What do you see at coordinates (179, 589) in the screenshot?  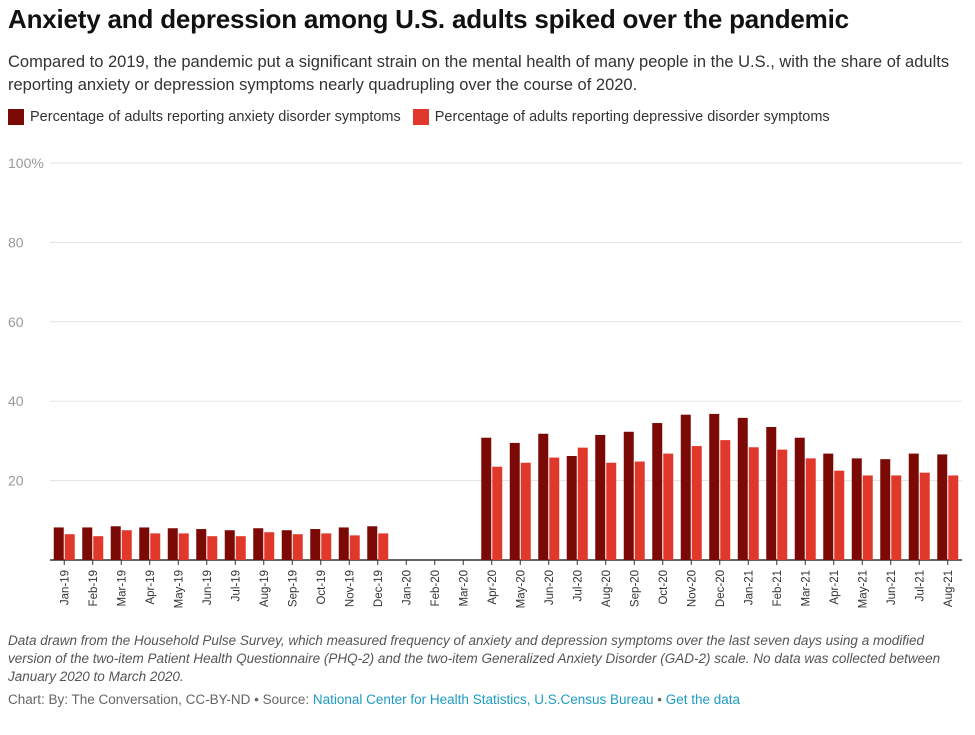 I see `x-tick-label: May-19` at bounding box center [179, 589].